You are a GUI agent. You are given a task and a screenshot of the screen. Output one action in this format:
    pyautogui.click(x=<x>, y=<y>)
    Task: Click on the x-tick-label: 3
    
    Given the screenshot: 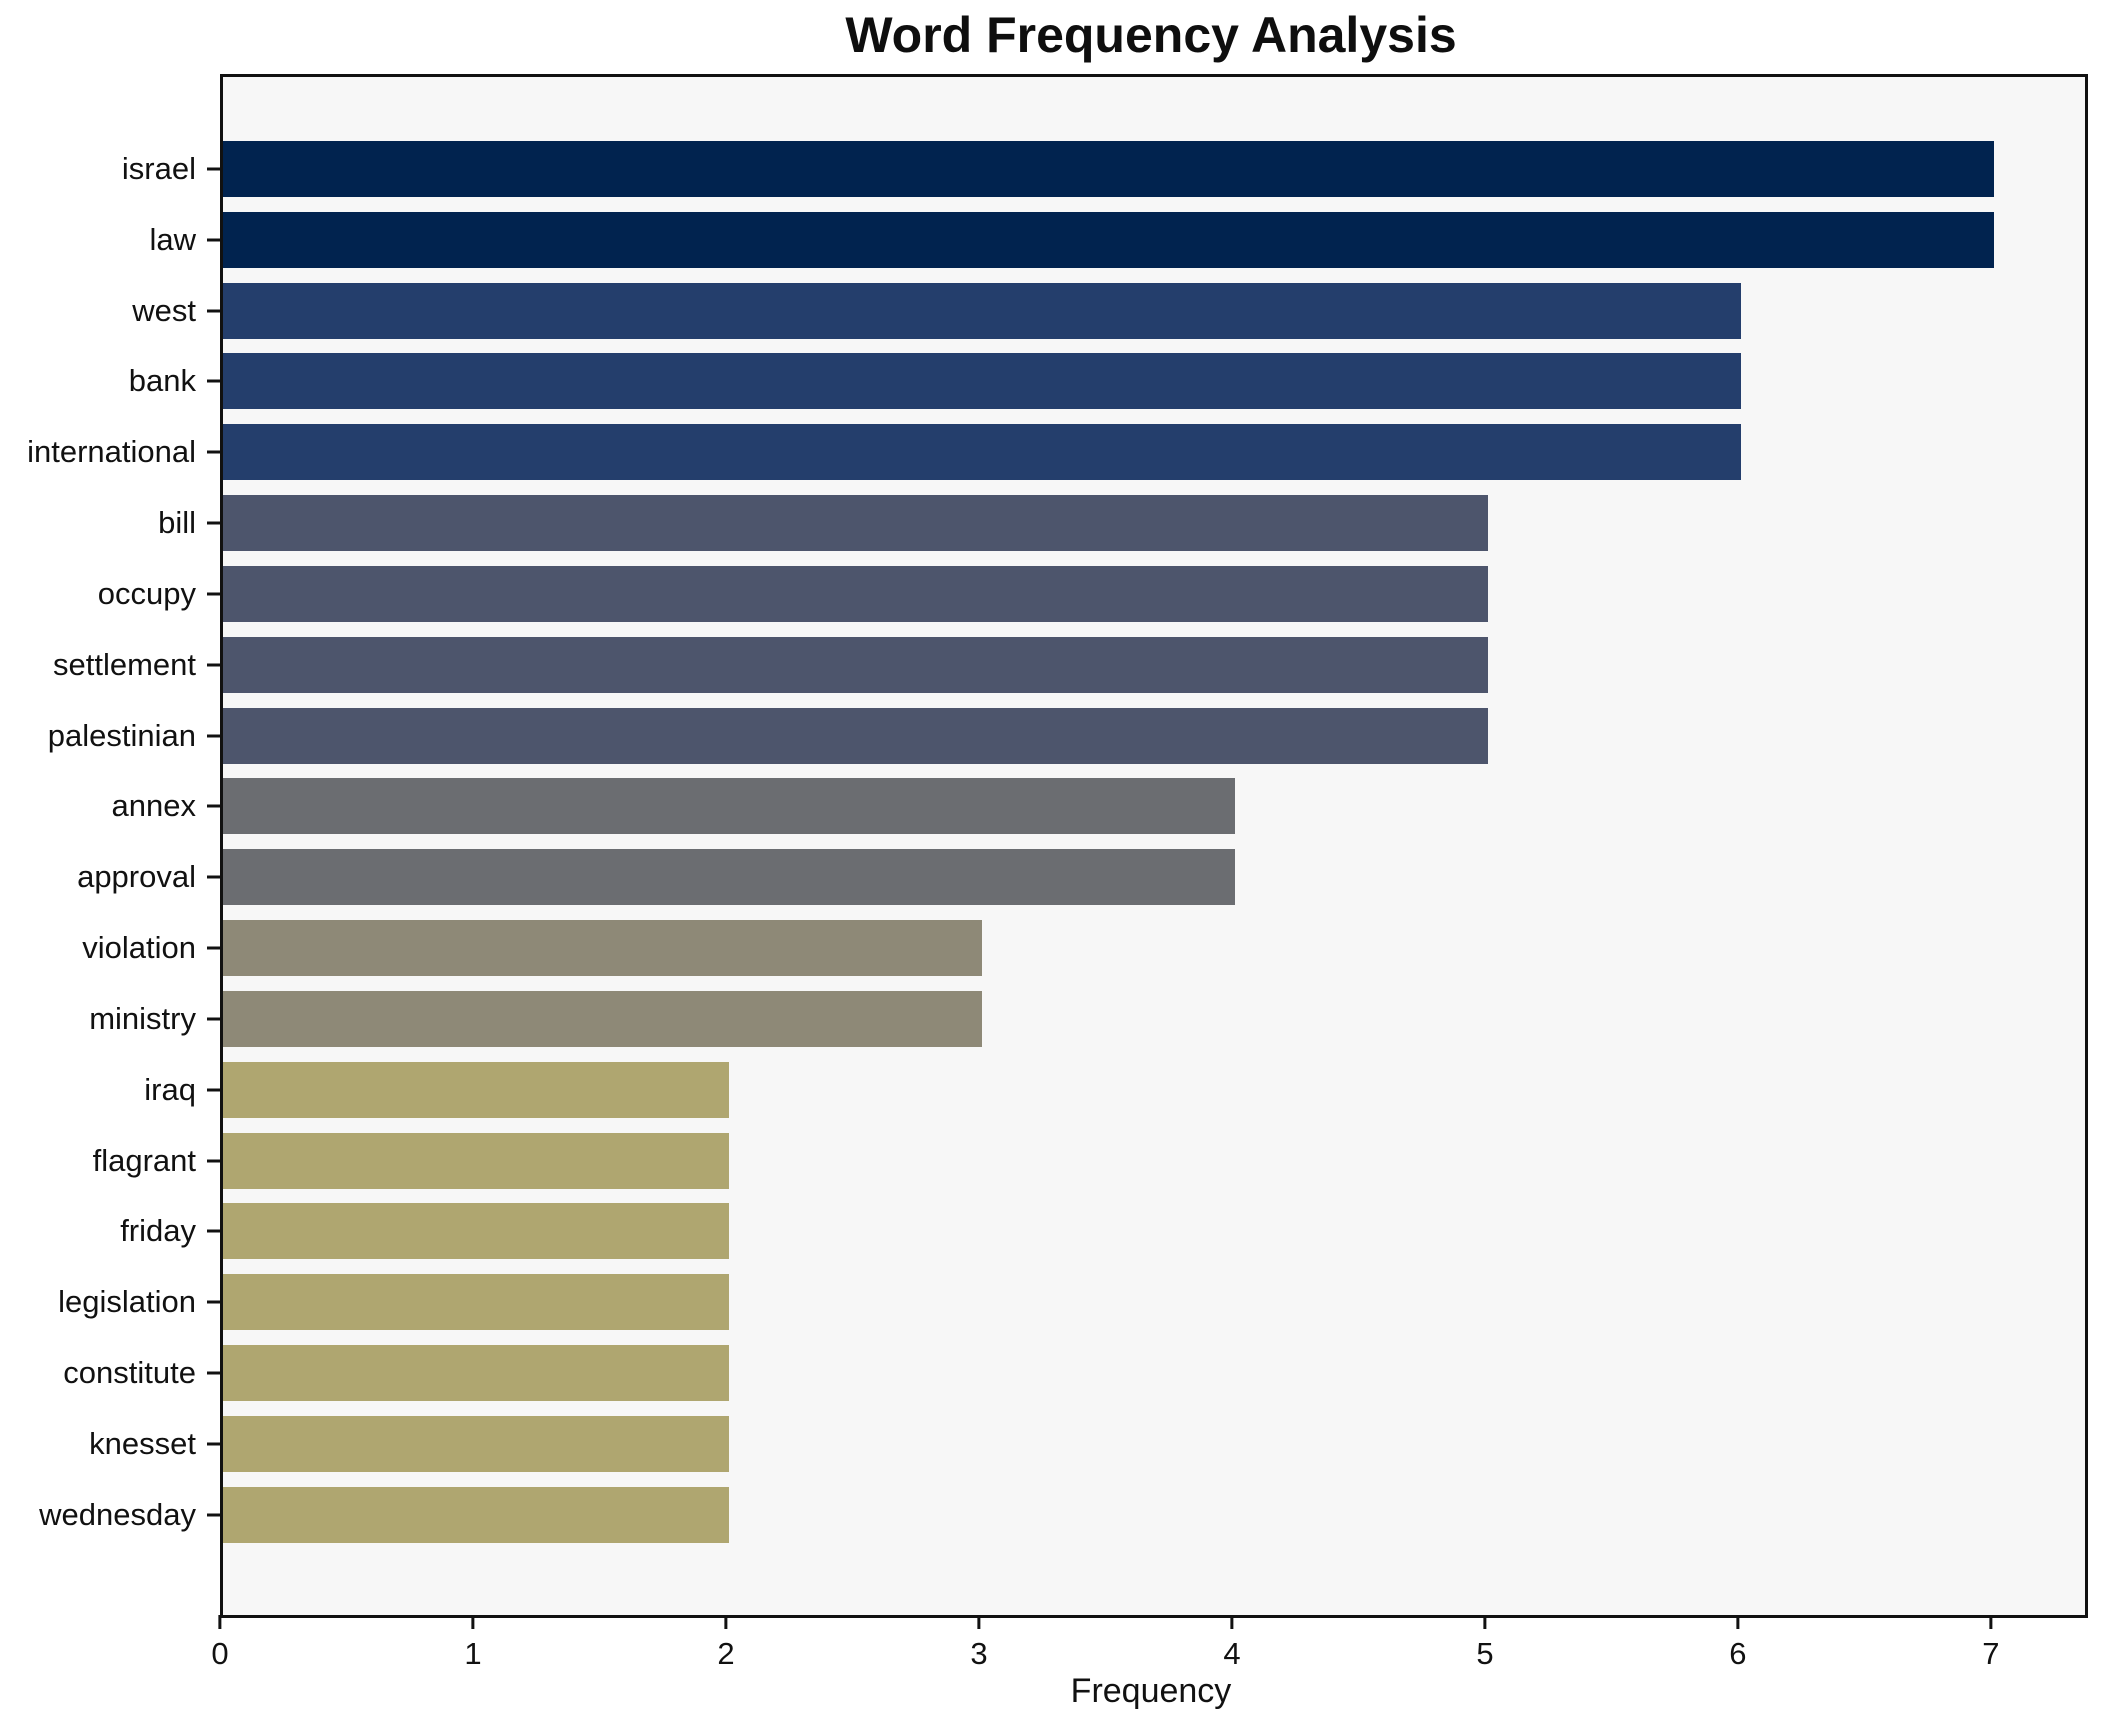 What is the action you would take?
    pyautogui.click(x=979, y=1653)
    